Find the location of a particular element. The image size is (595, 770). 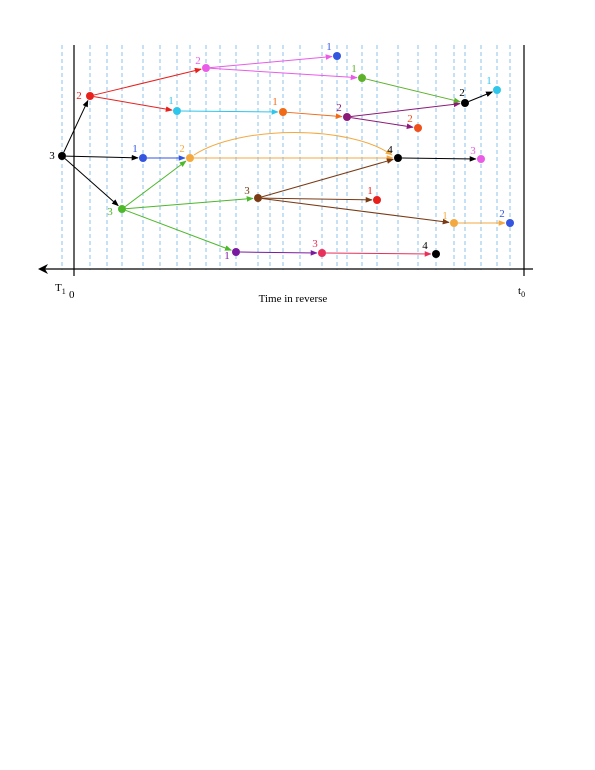

t1-main: T is located at coordinates (58, 288).